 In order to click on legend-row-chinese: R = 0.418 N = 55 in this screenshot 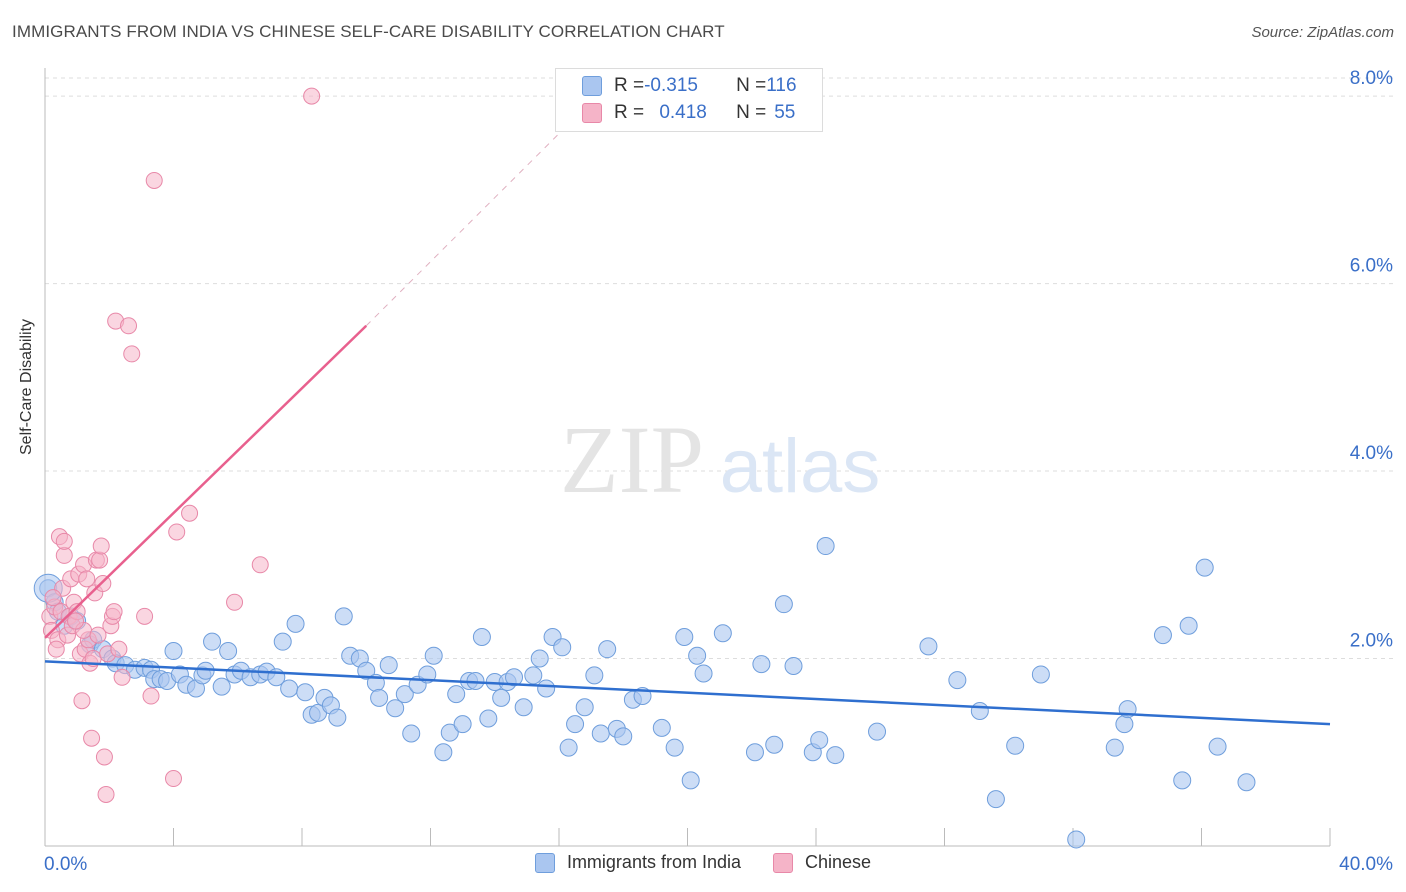, I will do `click(688, 113)`.